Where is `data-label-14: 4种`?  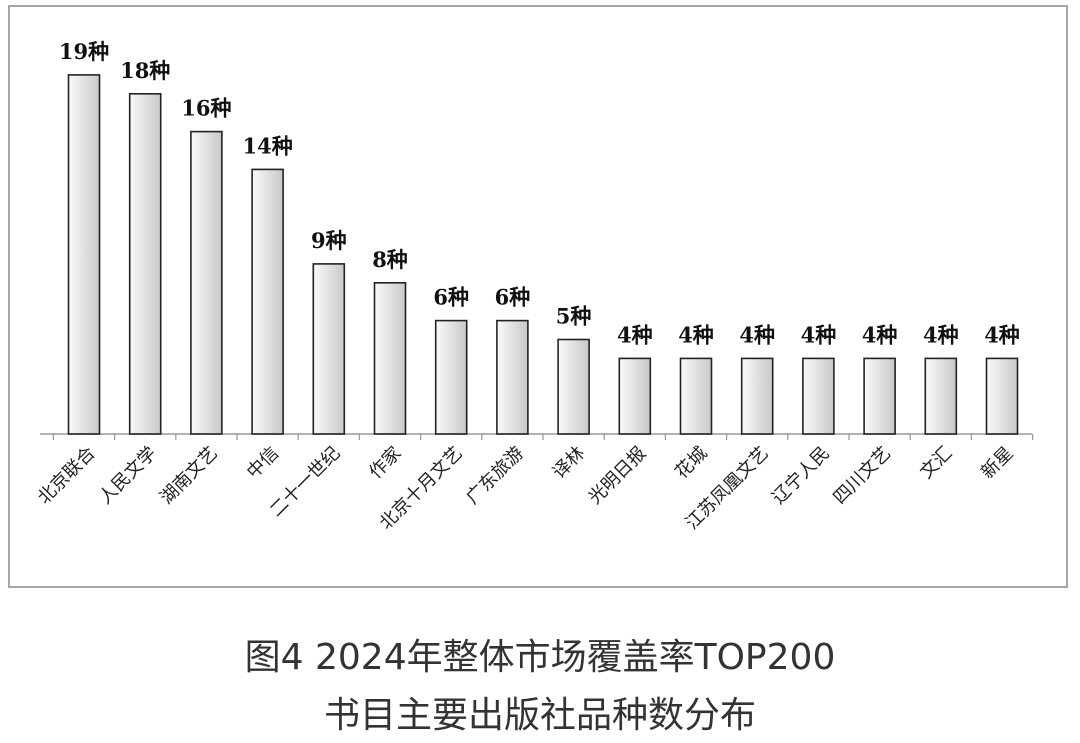
data-label-14: 4种 is located at coordinates (880, 334).